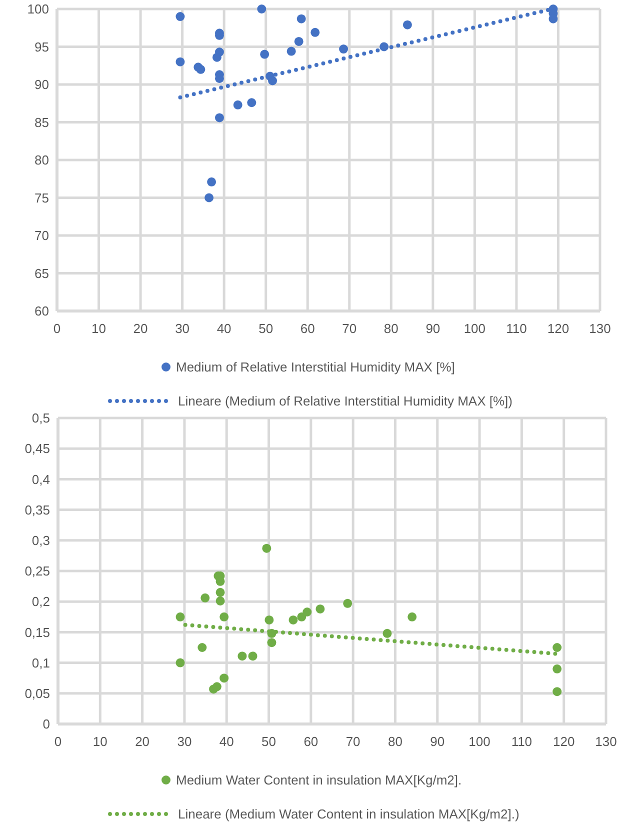 This screenshot has width=632, height=822. I want to click on legend-label: Medium of Relative Interstitial Humidity MAX [%], so click(315, 367).